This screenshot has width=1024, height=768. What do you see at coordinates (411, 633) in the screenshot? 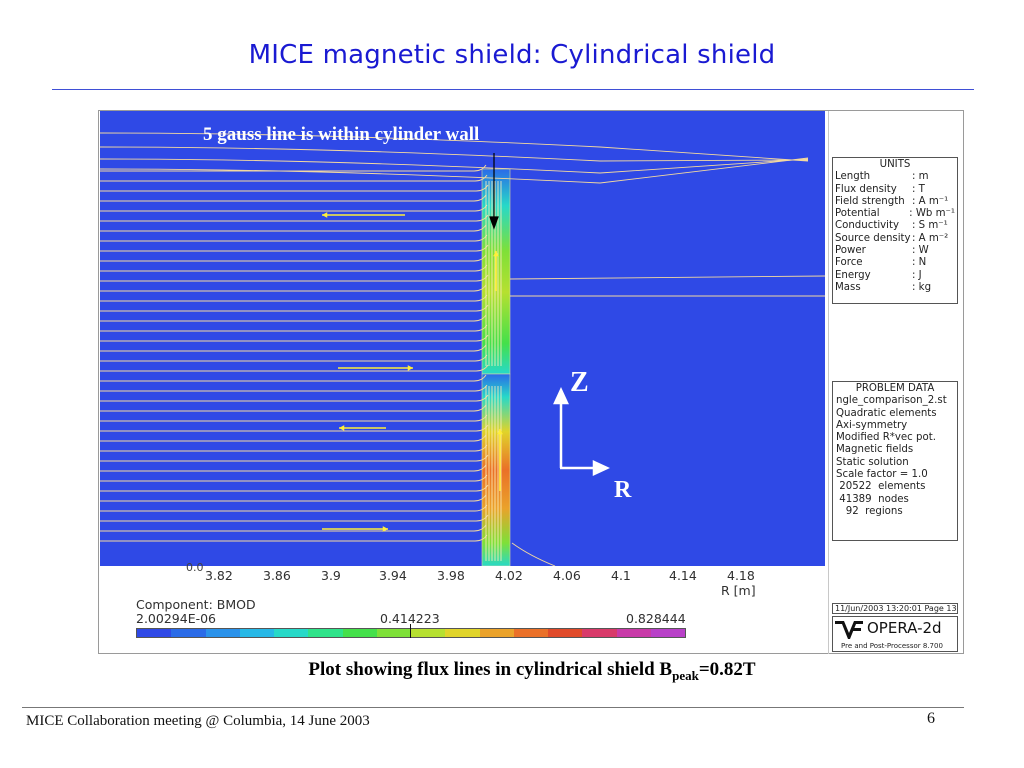
I see `colorbar` at bounding box center [411, 633].